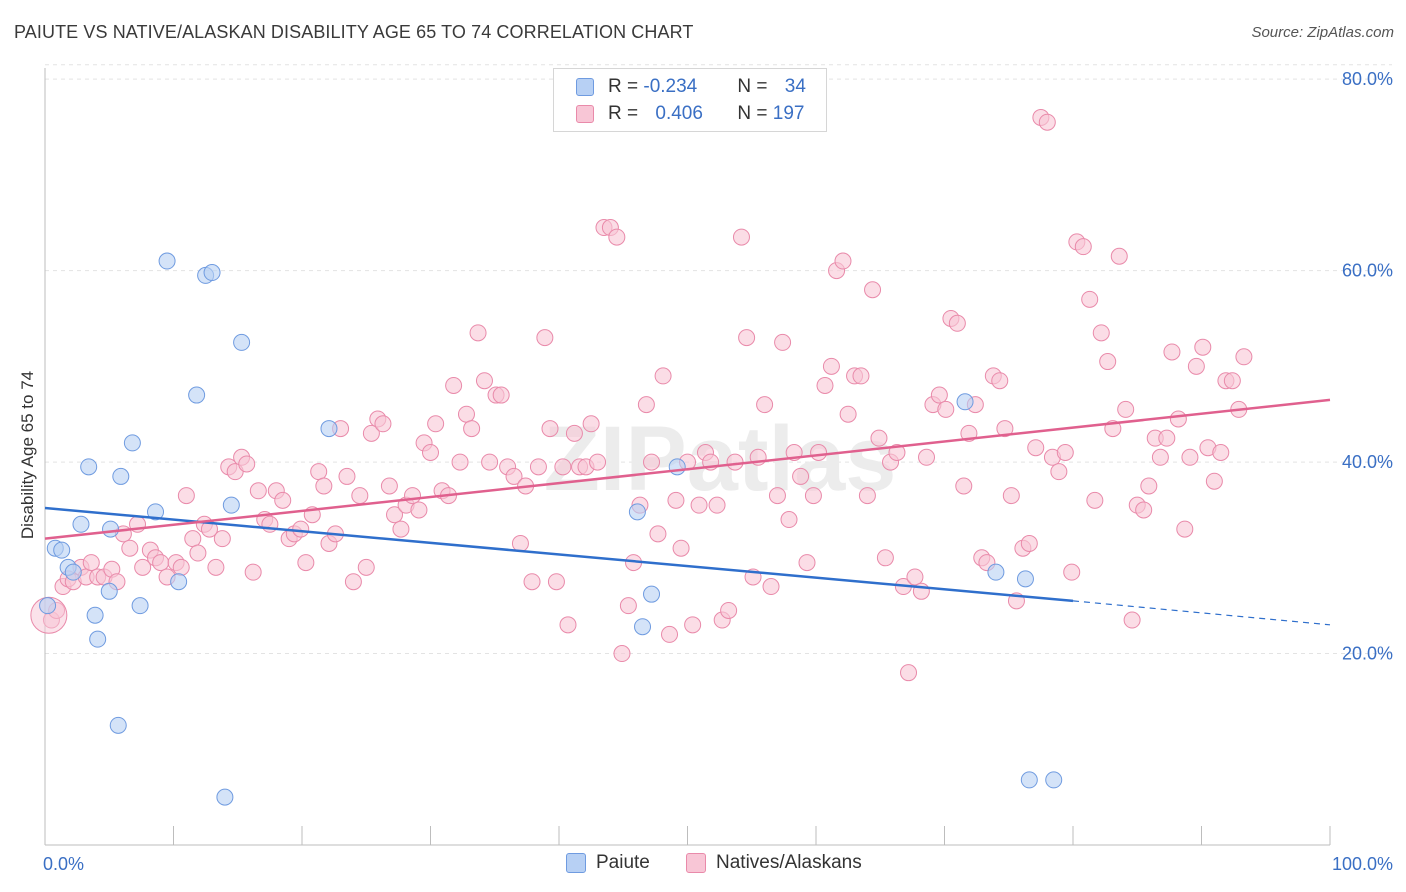 The image size is (1406, 892). What do you see at coordinates (63, 864) in the screenshot?
I see `x-tick-label-0: 0.0%` at bounding box center [63, 864].